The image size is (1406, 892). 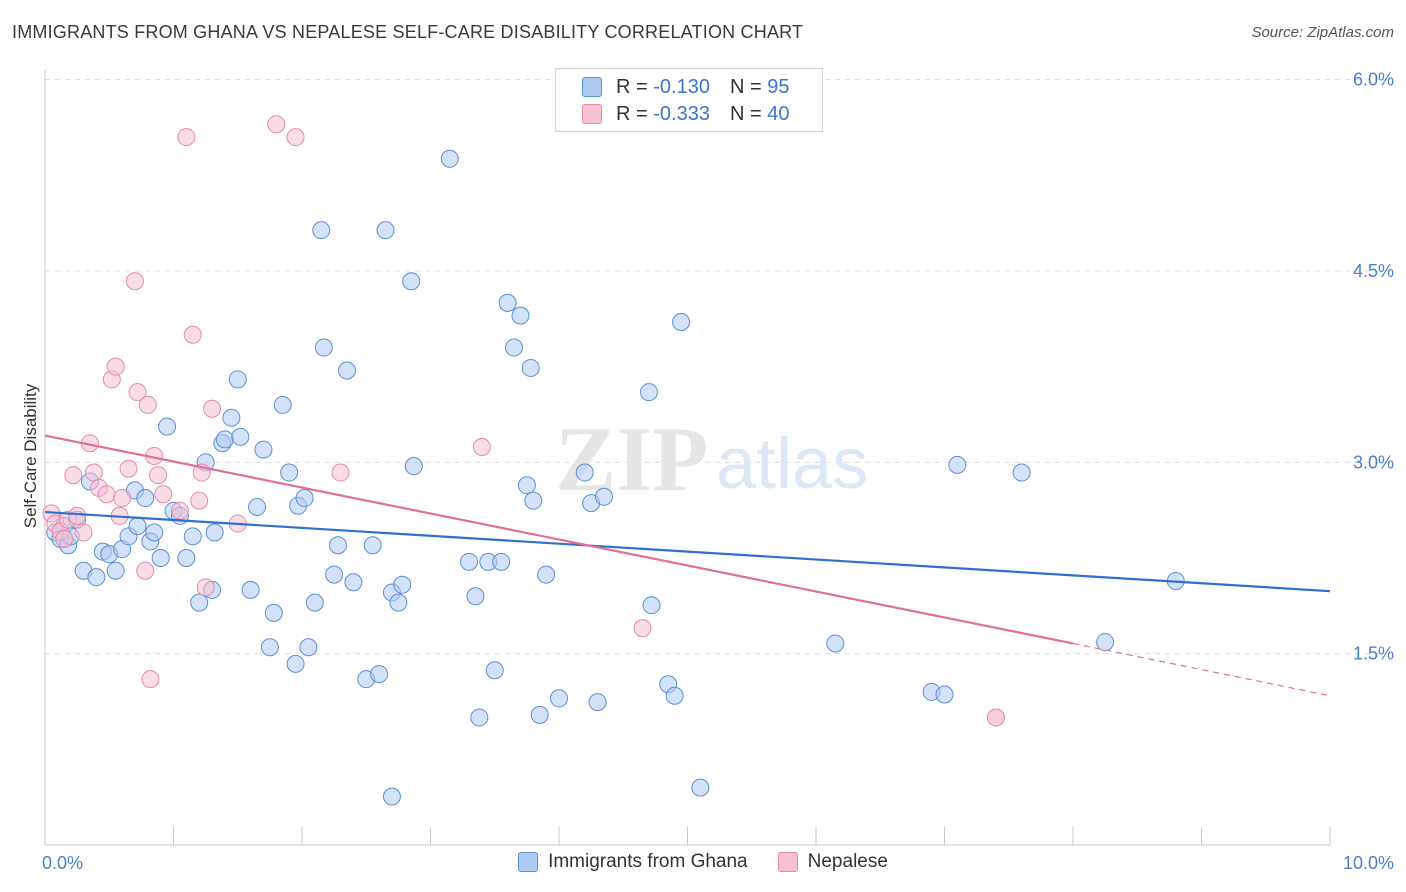 What do you see at coordinates (528, 862) in the screenshot?
I see `ghana-swatch` at bounding box center [528, 862].